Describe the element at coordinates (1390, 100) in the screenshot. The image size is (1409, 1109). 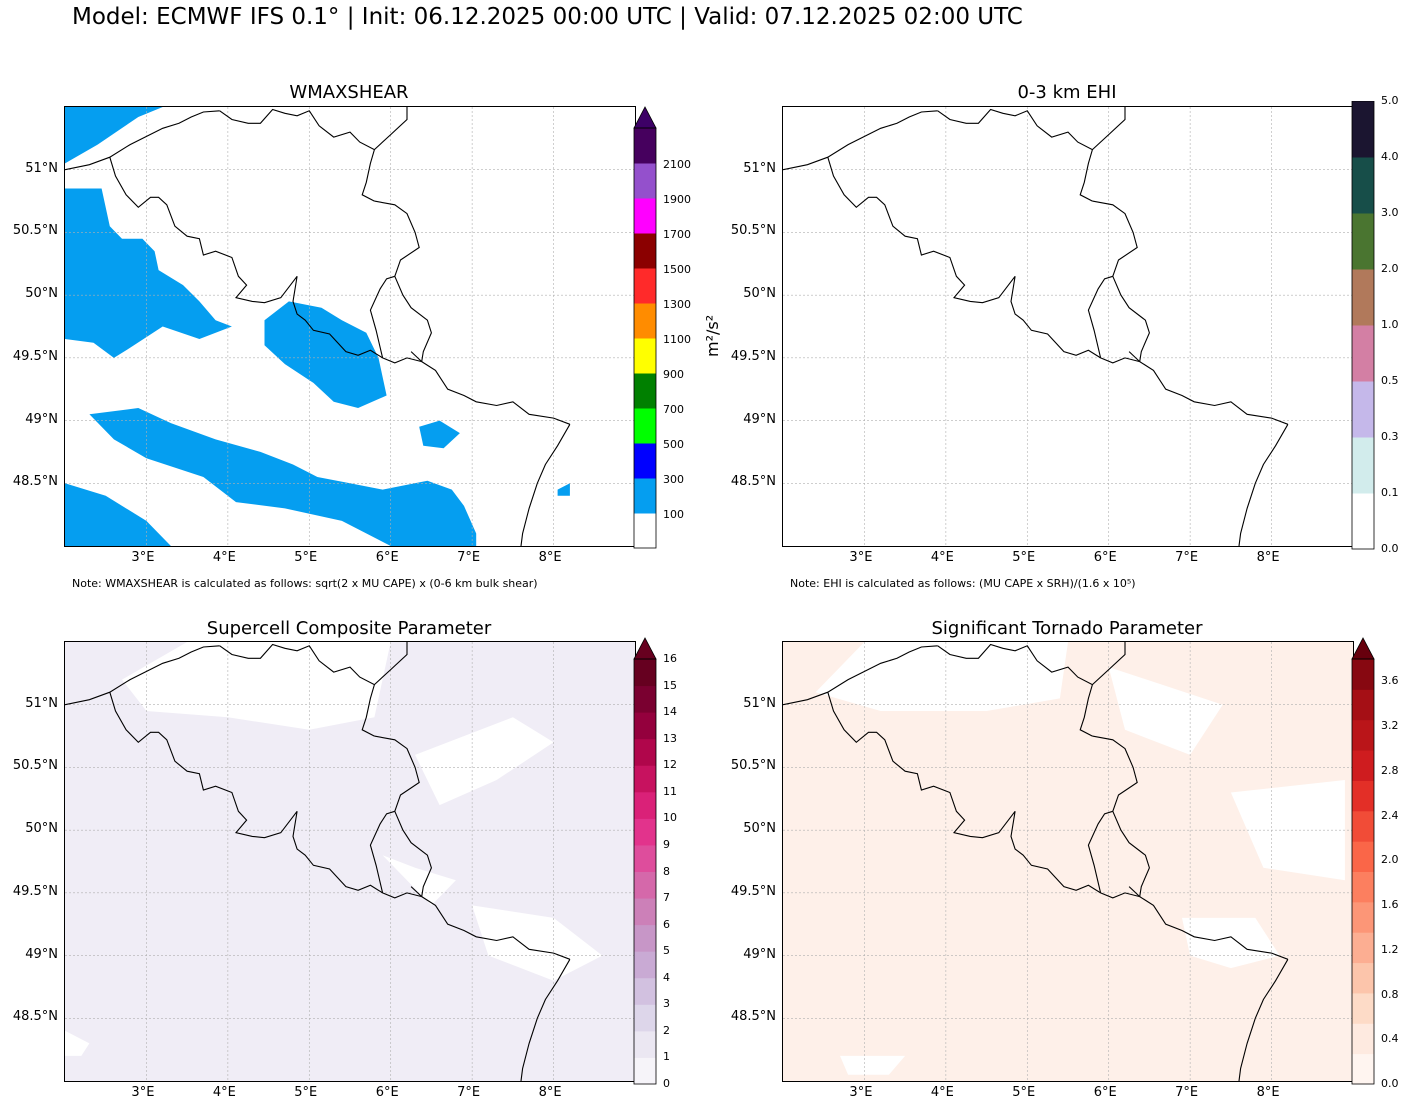
I see `colorbar-tick-label: 5.0` at that location.